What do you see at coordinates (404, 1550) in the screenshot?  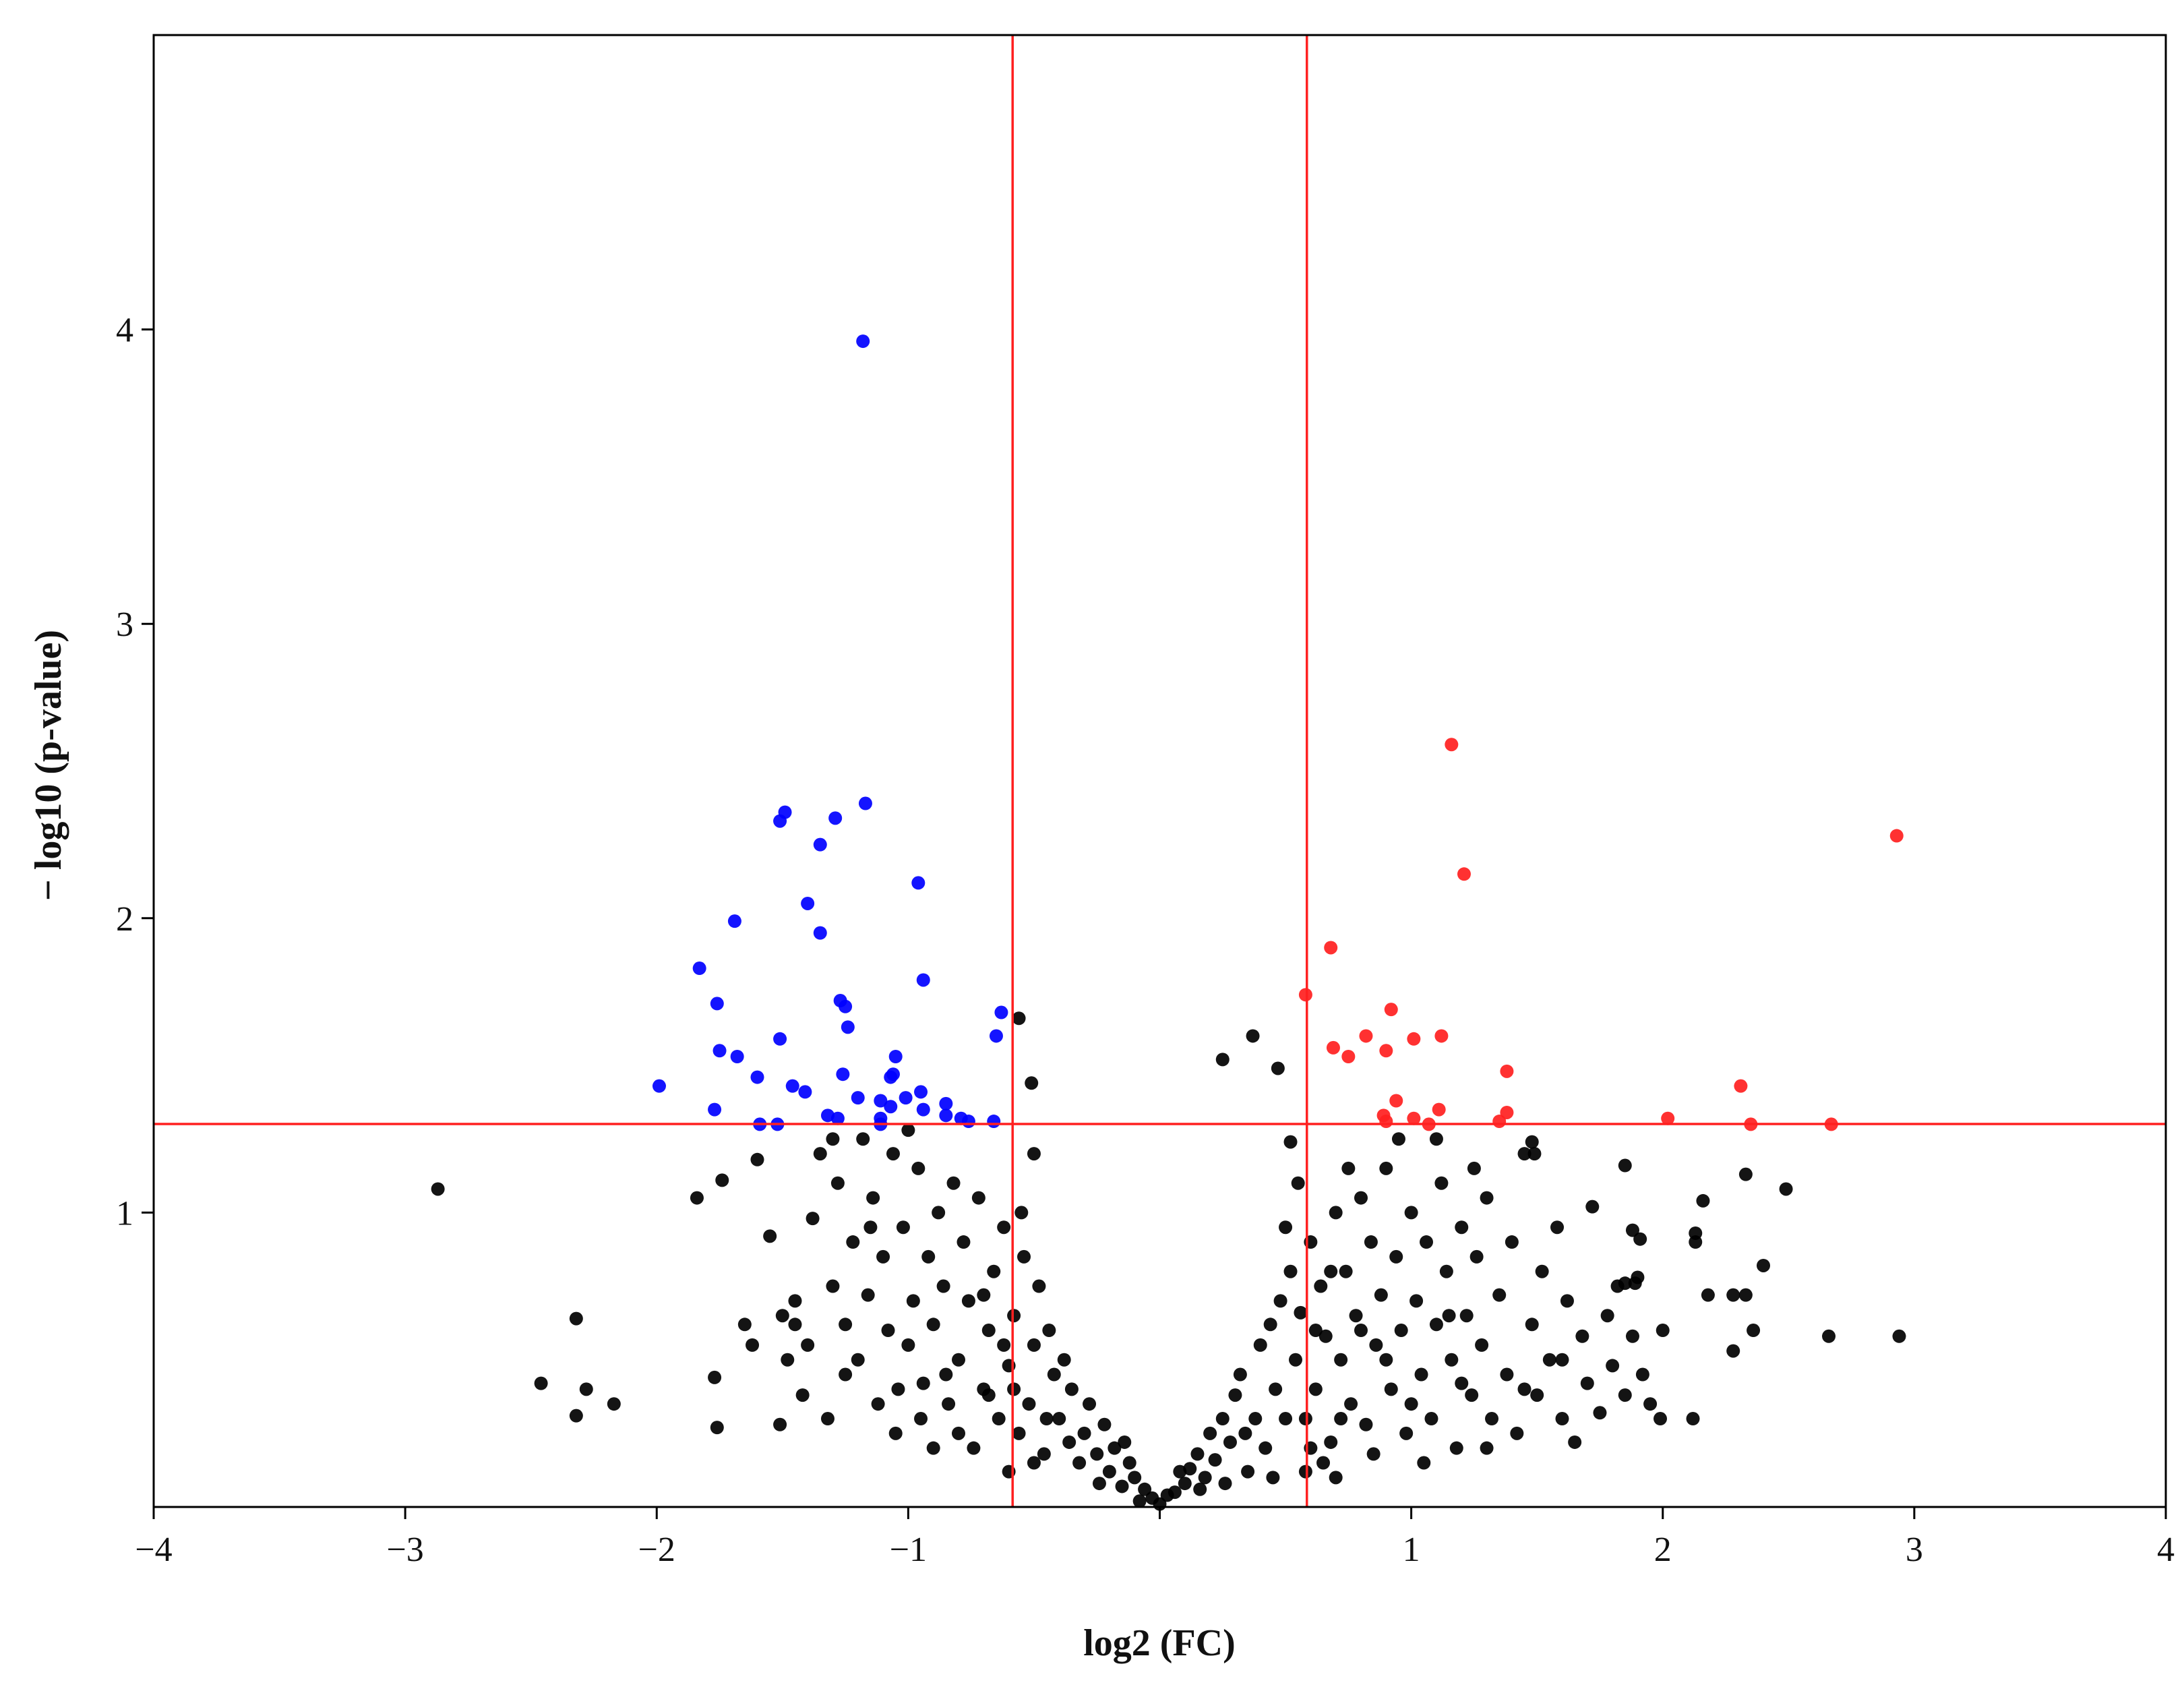 I see `x-tick-label: −3` at bounding box center [404, 1550].